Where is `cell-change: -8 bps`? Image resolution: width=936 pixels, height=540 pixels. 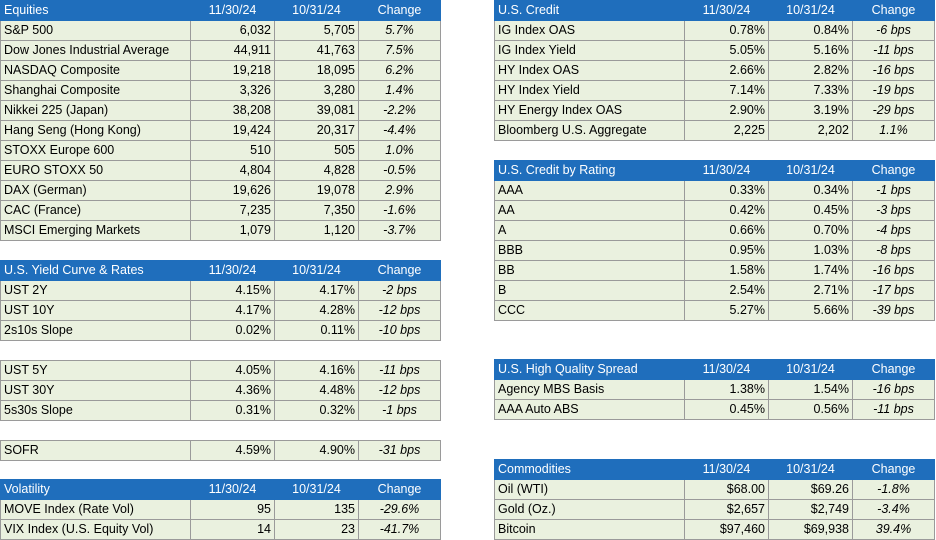
cell-change: -8 bps is located at coordinates (893, 250).